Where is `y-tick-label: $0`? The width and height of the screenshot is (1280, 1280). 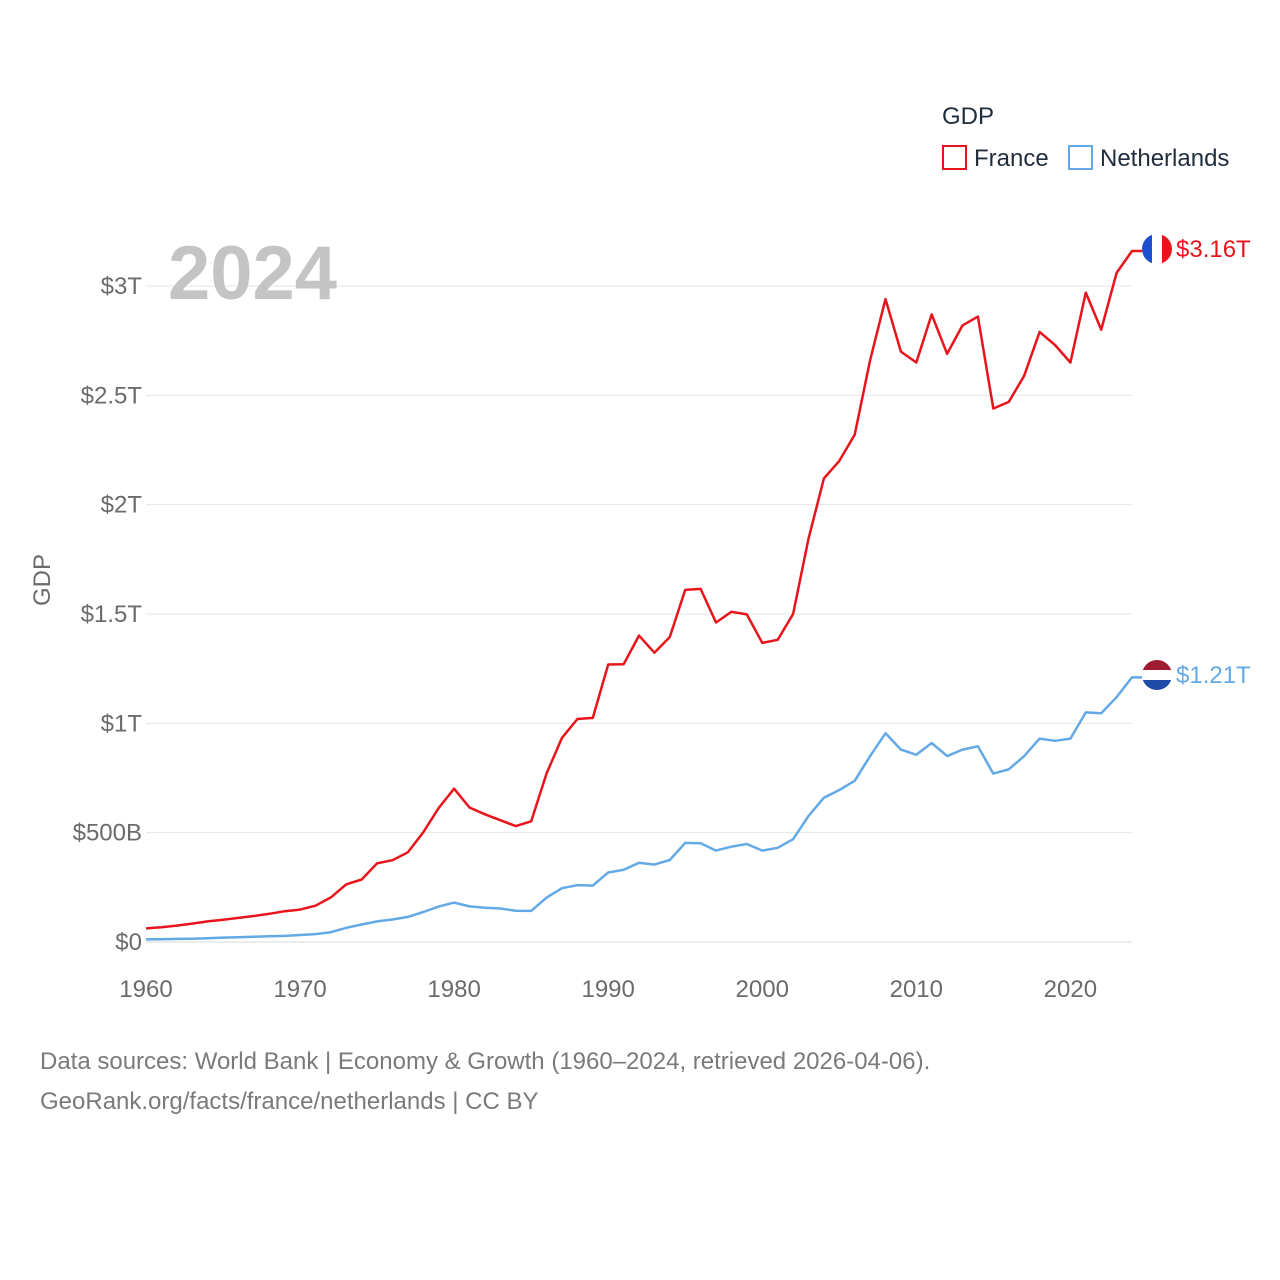 y-tick-label: $0 is located at coordinates (128, 942).